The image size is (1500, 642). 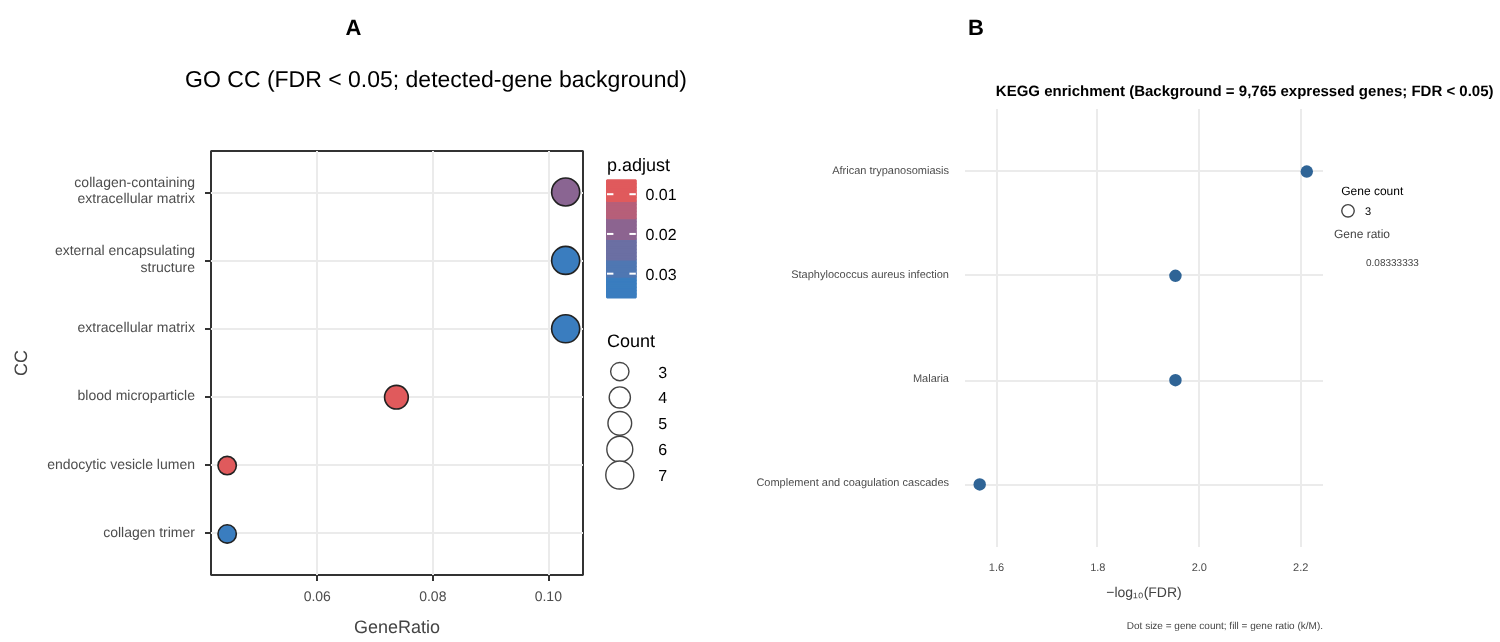 I want to click on legend-label: 5, so click(x=663, y=424).